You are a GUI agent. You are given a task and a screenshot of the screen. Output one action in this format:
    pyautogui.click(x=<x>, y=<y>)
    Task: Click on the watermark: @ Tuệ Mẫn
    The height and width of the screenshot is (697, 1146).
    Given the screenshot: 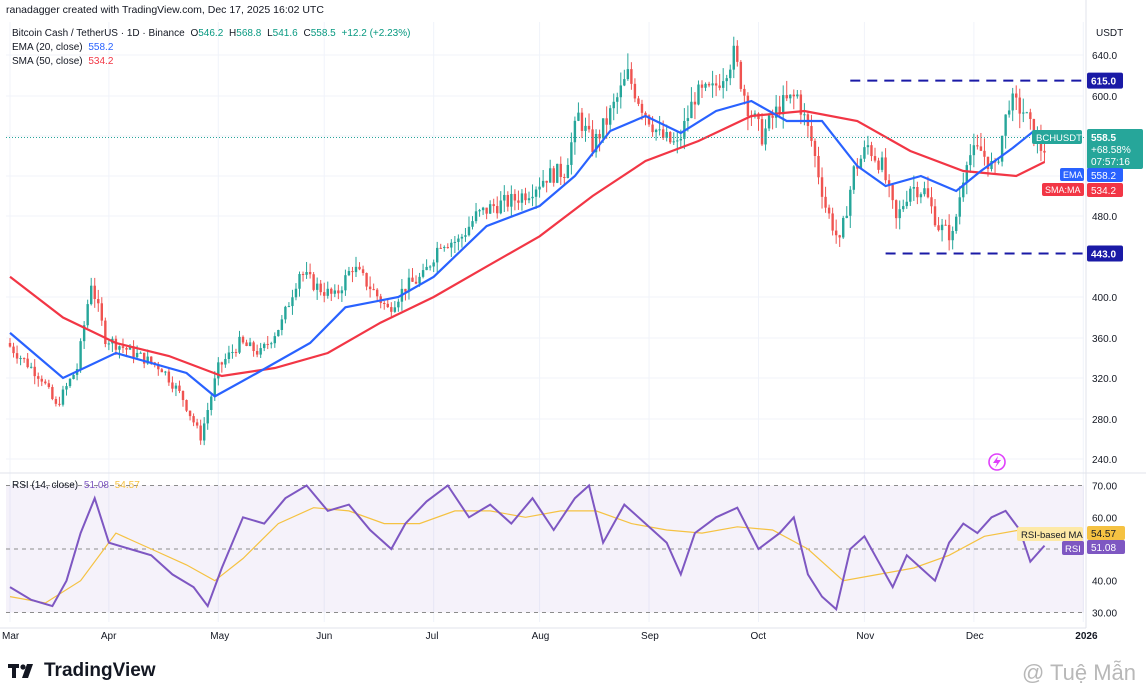 What is the action you would take?
    pyautogui.click(x=1078, y=672)
    